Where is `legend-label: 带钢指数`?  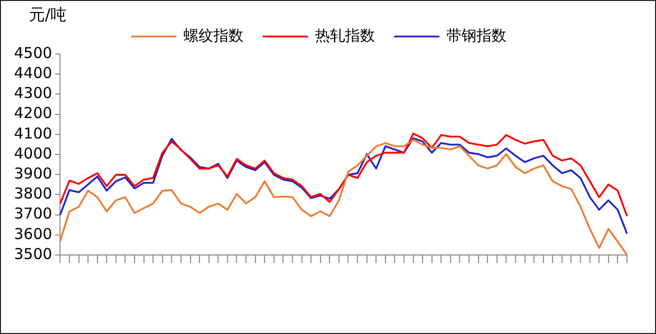 legend-label: 带钢指数 is located at coordinates (476, 35).